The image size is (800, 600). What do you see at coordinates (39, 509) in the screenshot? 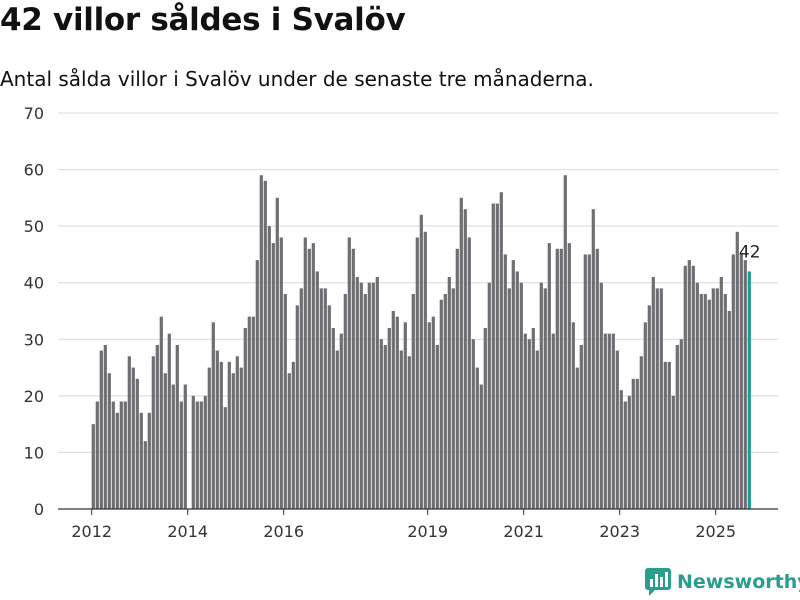
I see `y-tick-label: 0` at bounding box center [39, 509].